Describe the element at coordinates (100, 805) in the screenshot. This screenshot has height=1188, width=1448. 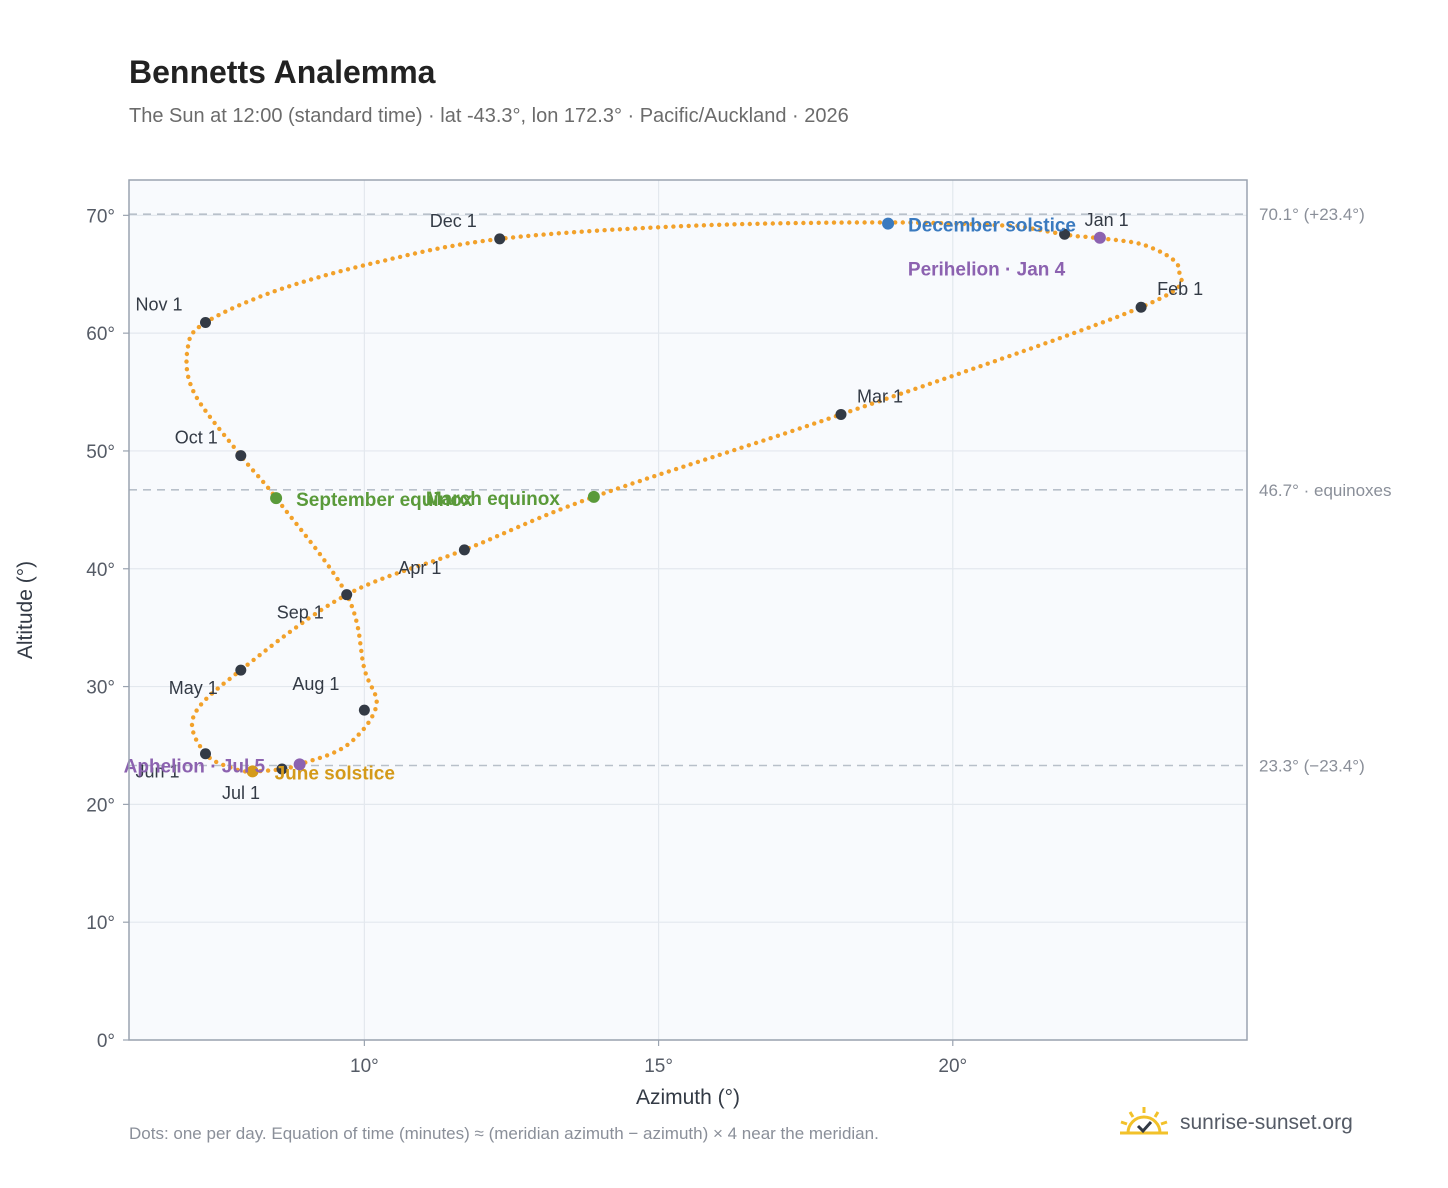
I see `y-tick-label: 20°` at that location.